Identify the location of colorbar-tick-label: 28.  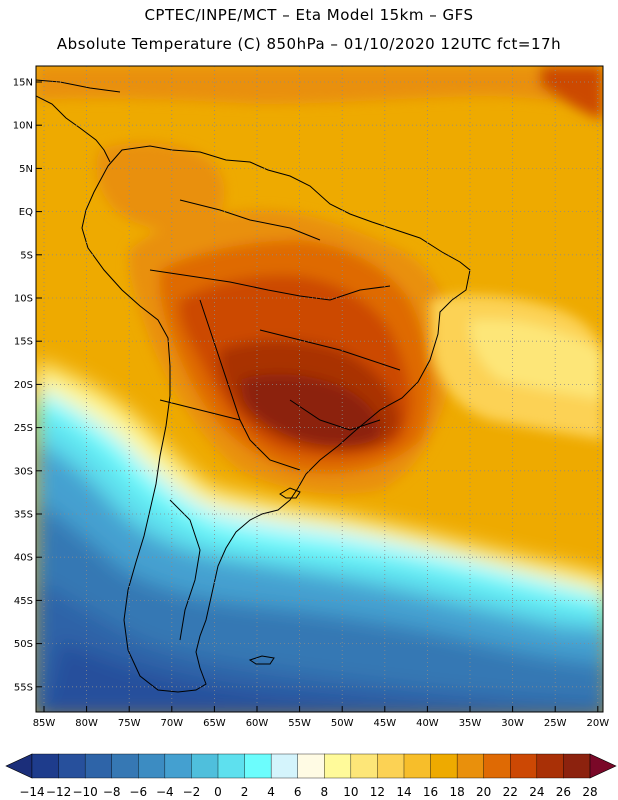
(589, 792).